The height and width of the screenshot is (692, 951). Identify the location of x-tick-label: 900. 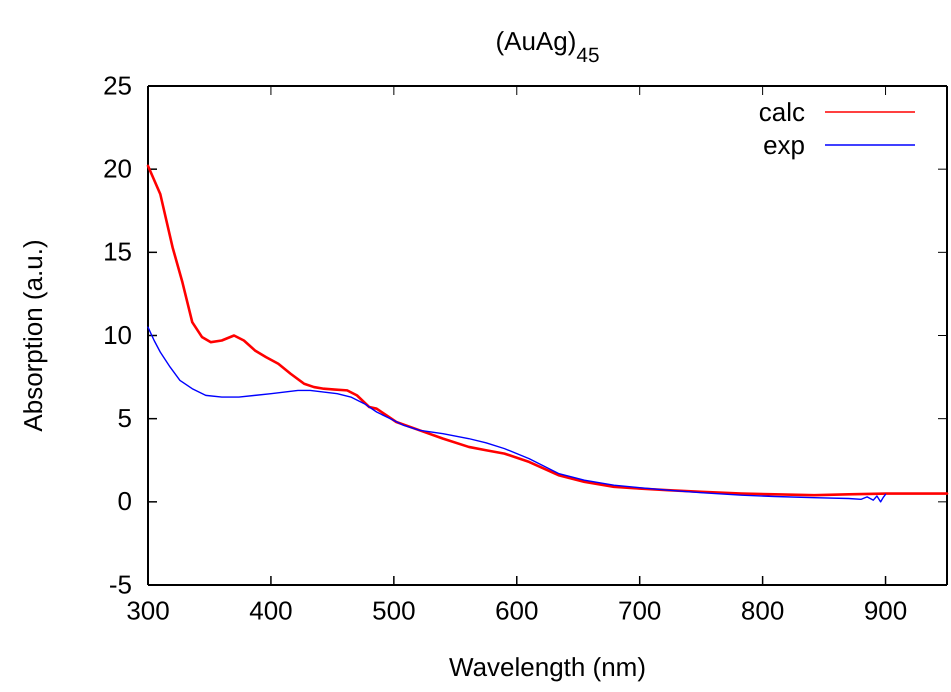
(886, 610).